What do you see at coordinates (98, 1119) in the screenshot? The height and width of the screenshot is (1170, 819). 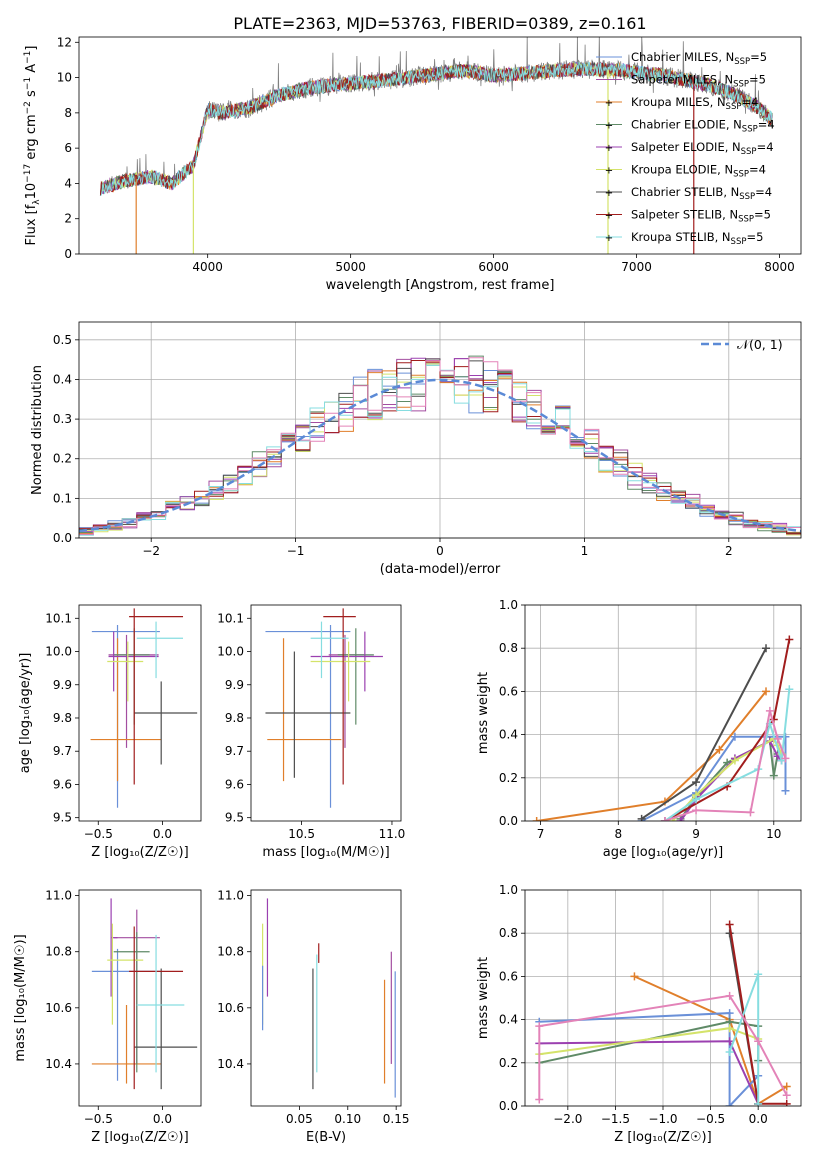 I see `x-tick-label: −0.5` at bounding box center [98, 1119].